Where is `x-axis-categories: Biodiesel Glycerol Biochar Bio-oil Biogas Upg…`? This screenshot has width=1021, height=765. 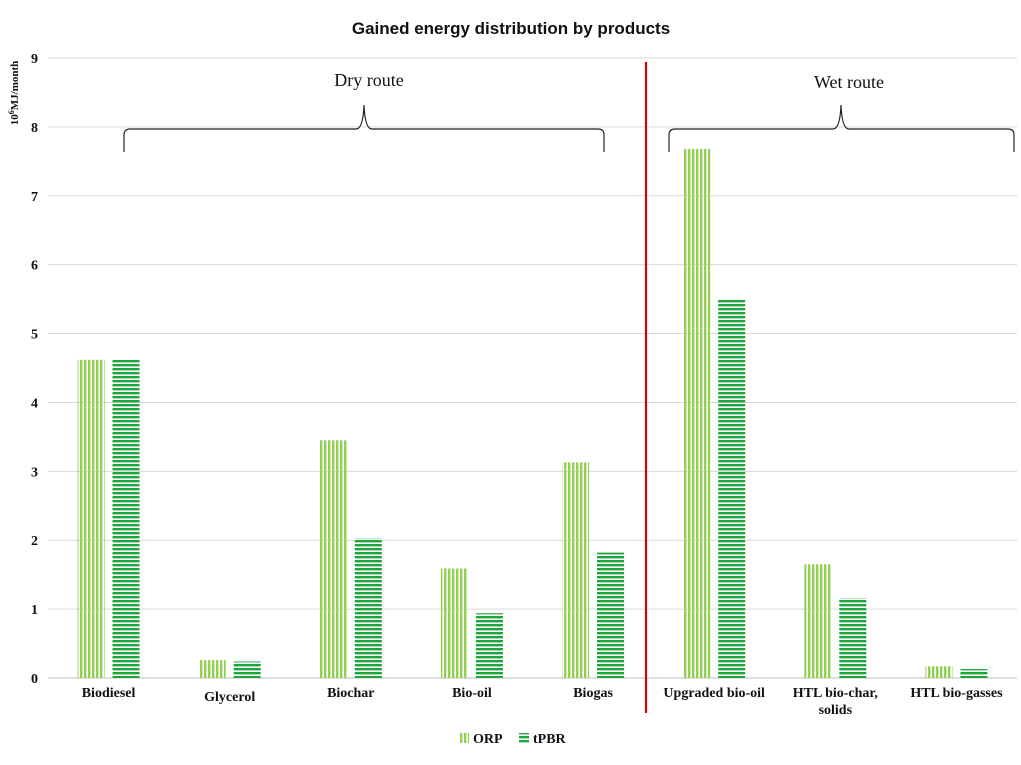
x-axis-categories: Biodiesel Glycerol Biochar Bio-oil Biogas Upg… is located at coordinates (542, 702).